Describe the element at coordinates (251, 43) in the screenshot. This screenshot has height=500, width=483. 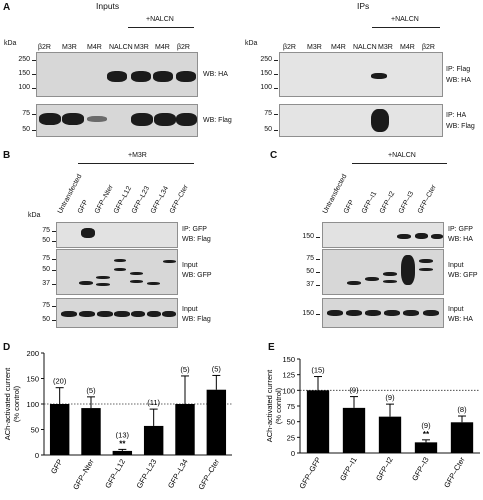
I see `kda-label-a-right: kDa` at that location.